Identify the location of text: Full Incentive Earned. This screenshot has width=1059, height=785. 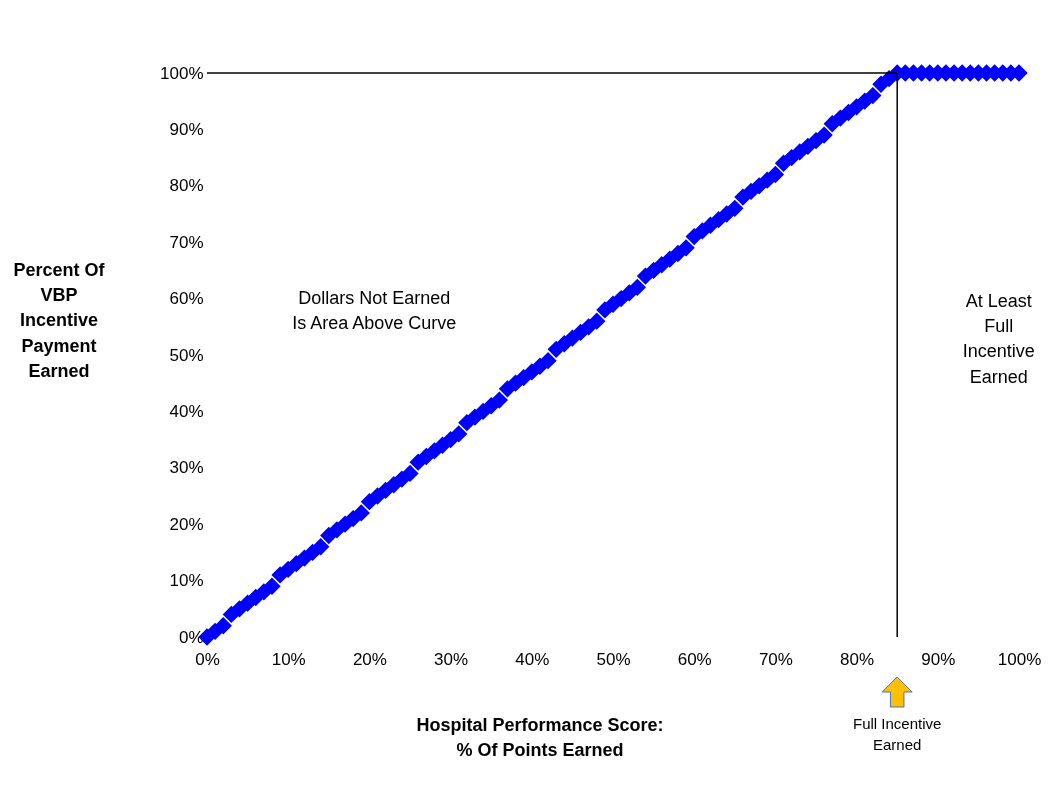
(897, 734).